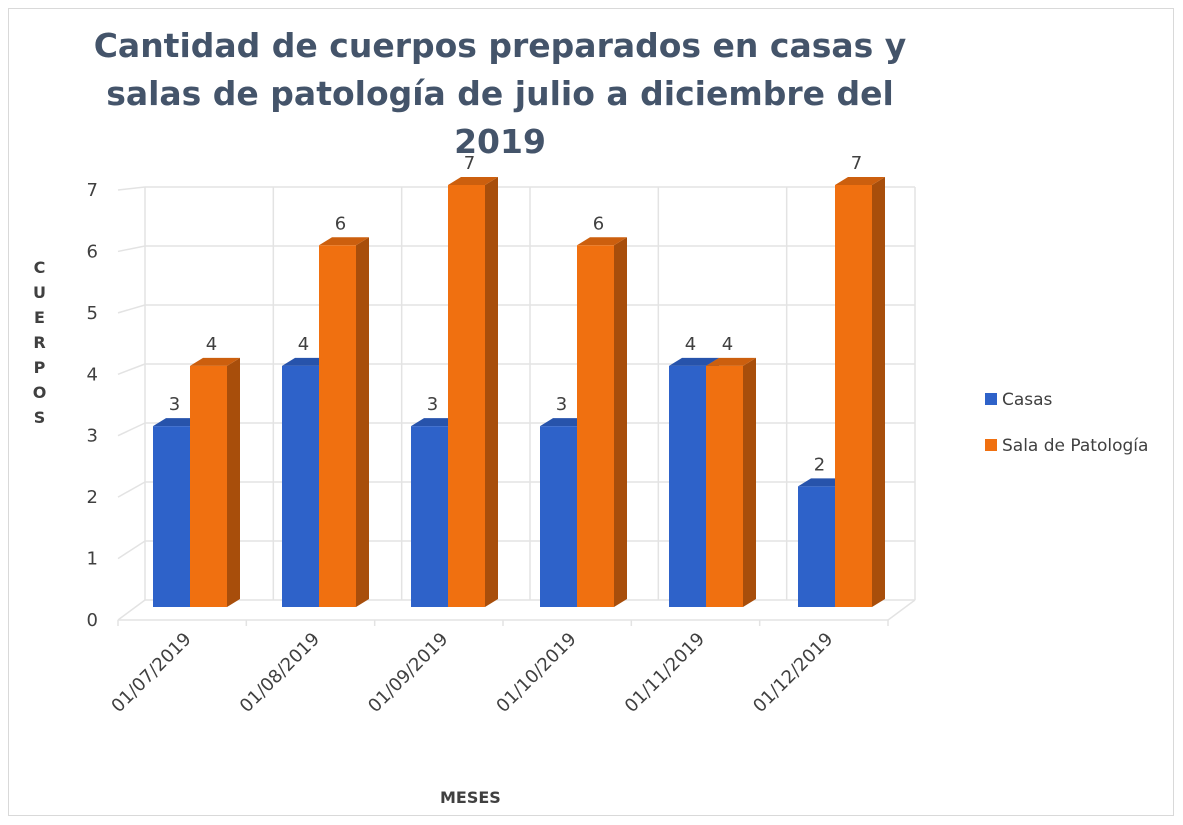 Image resolution: width=1183 pixels, height=825 pixels. I want to click on x-tick-label: 01/07/2019, so click(151, 673).